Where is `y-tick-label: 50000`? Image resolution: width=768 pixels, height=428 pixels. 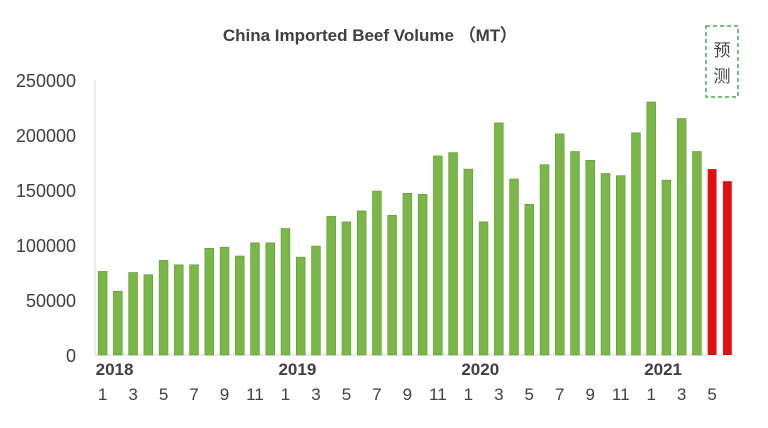 y-tick-label: 50000 is located at coordinates (51, 301).